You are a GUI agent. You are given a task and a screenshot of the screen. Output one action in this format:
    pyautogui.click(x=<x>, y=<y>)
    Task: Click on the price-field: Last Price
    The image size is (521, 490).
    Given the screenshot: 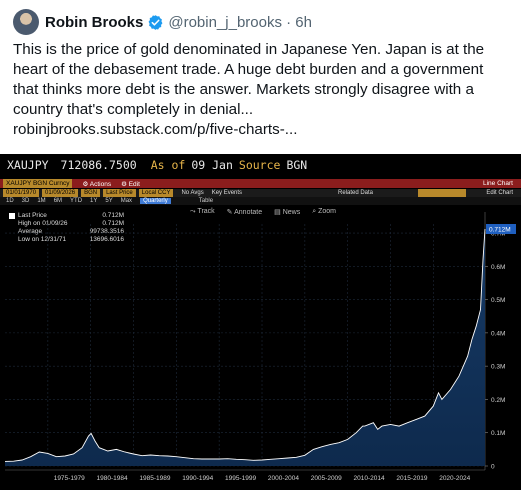 What is the action you would take?
    pyautogui.click(x=119, y=193)
    